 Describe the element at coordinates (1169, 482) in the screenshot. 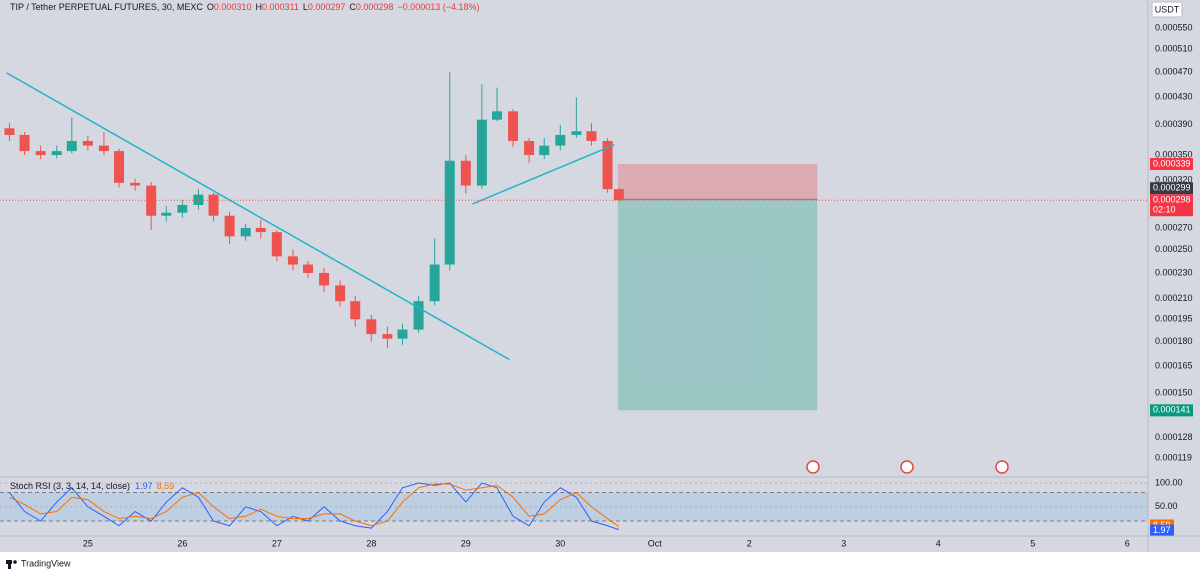

I see `y-tick-label: 100.00` at that location.